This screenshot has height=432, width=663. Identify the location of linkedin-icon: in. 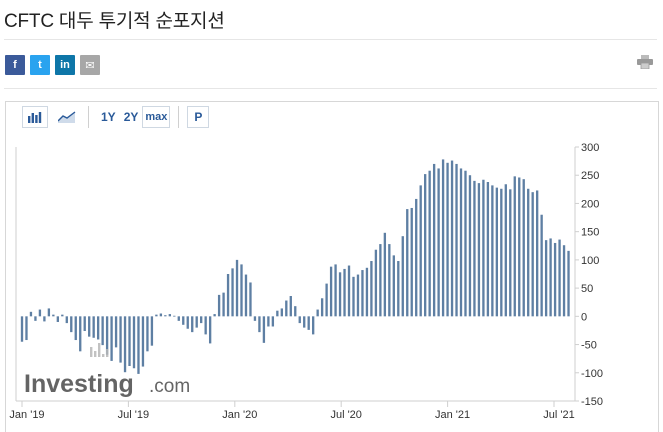
(65, 65).